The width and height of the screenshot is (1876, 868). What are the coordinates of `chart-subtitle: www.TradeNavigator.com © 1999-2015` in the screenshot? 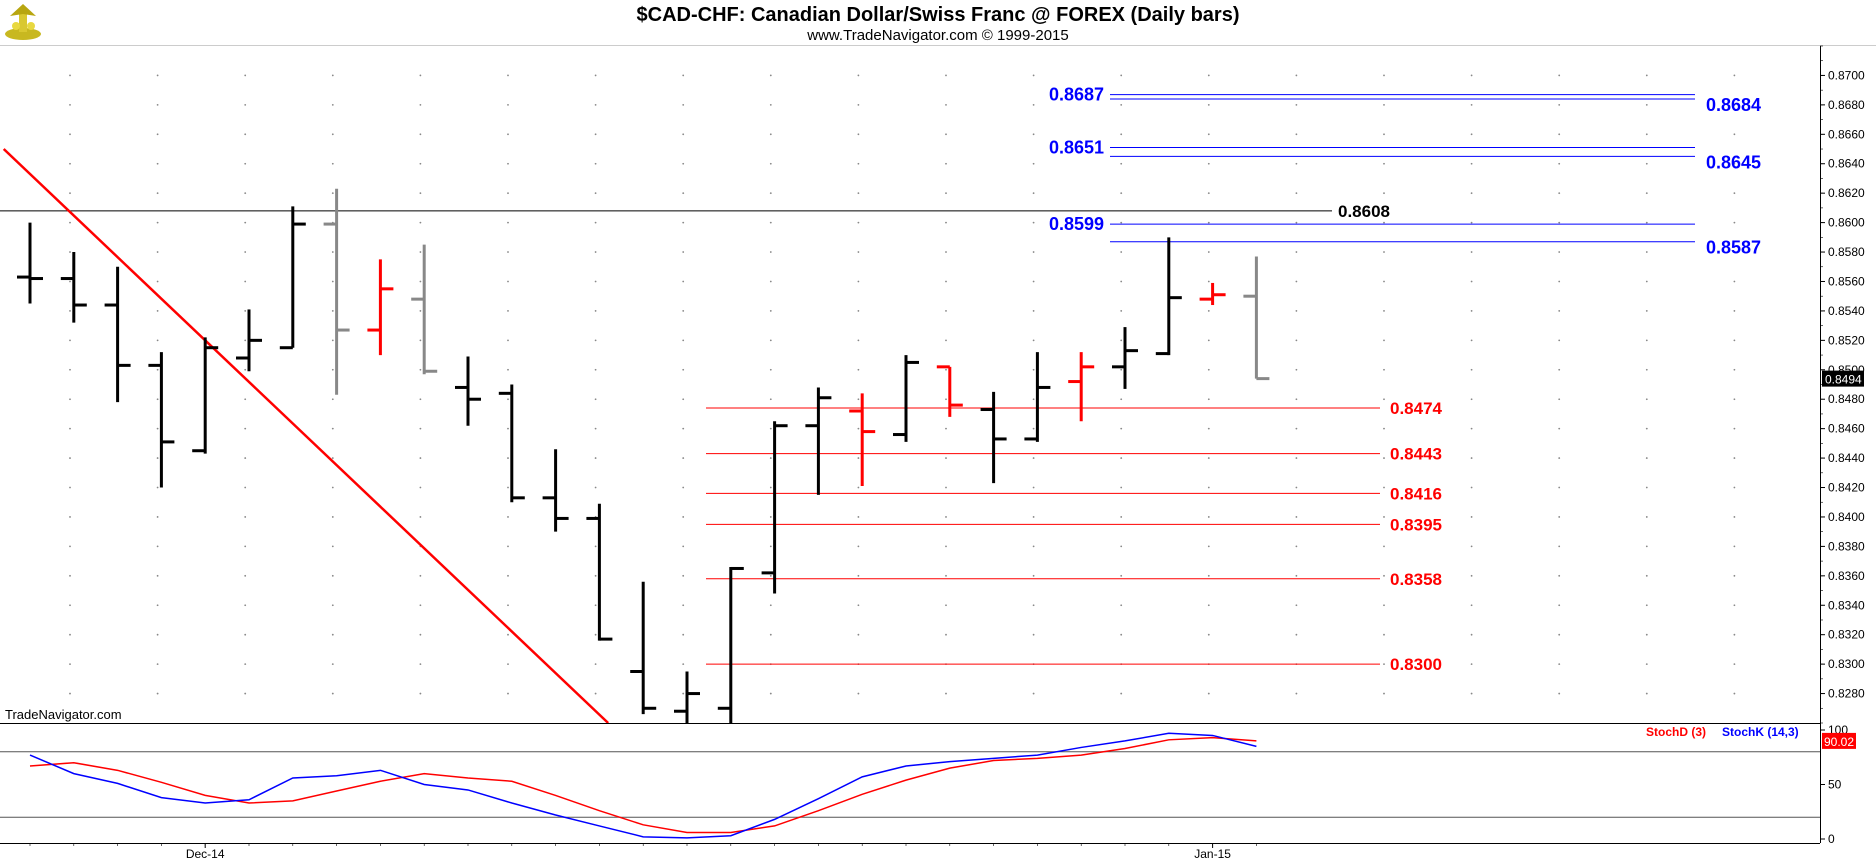 It's located at (937, 35).